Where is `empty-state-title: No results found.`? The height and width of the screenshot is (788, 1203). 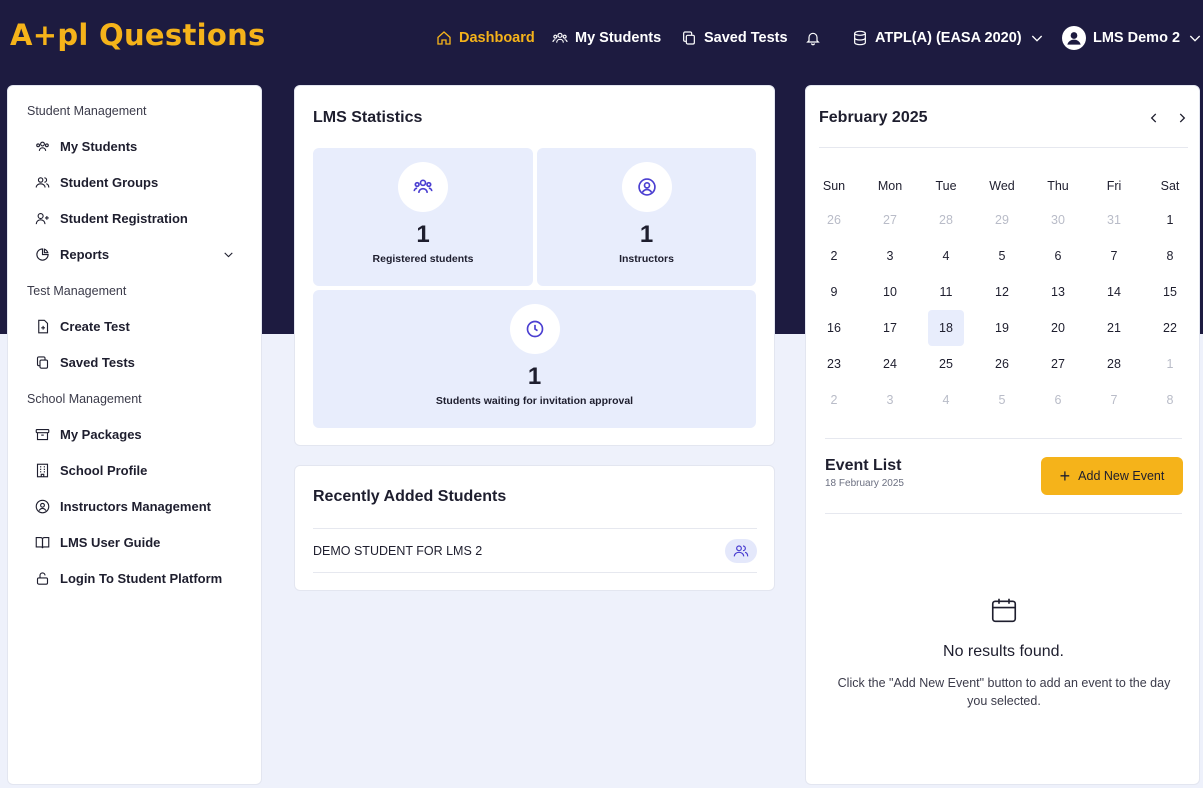
empty-state-title: No results found. is located at coordinates (1003, 651).